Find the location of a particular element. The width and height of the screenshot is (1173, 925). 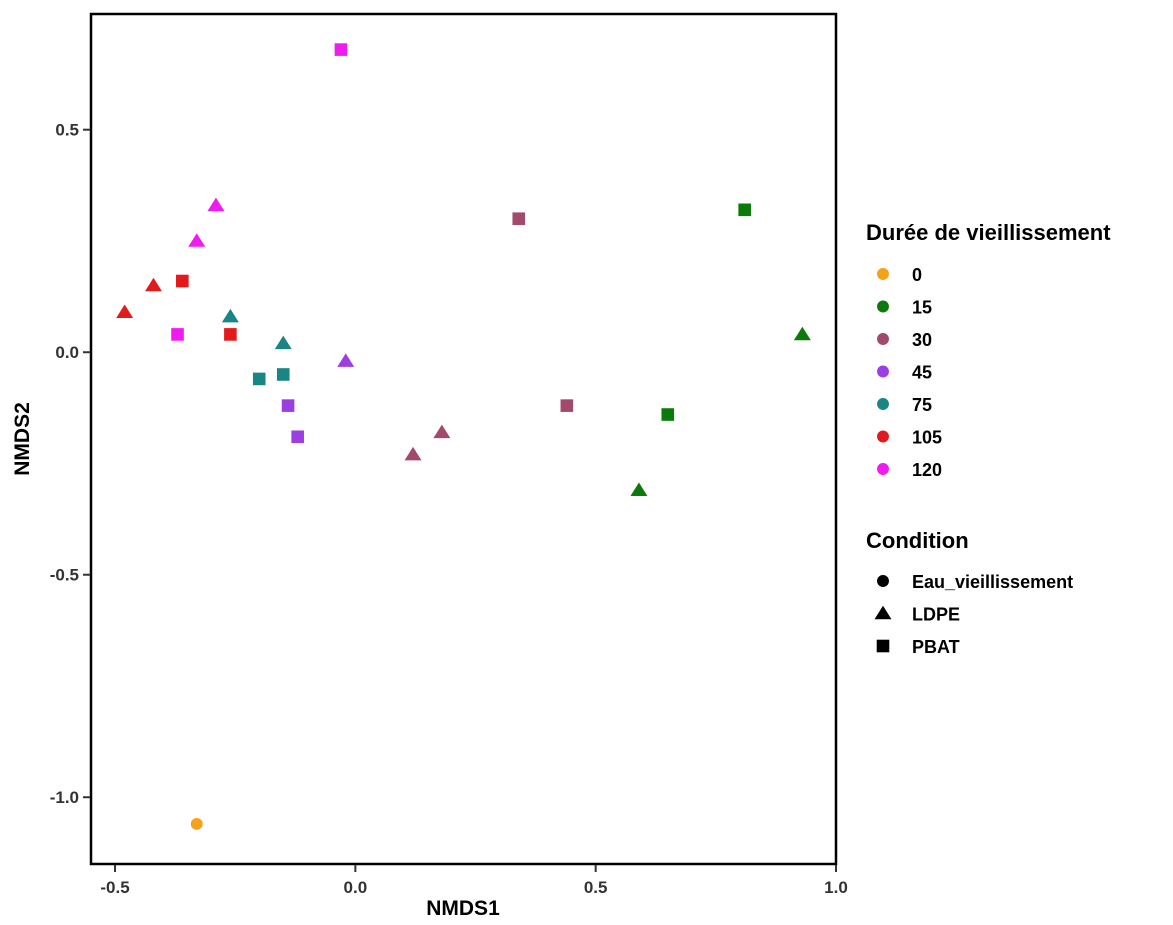

x-tick-label: 0.0 is located at coordinates (356, 887).